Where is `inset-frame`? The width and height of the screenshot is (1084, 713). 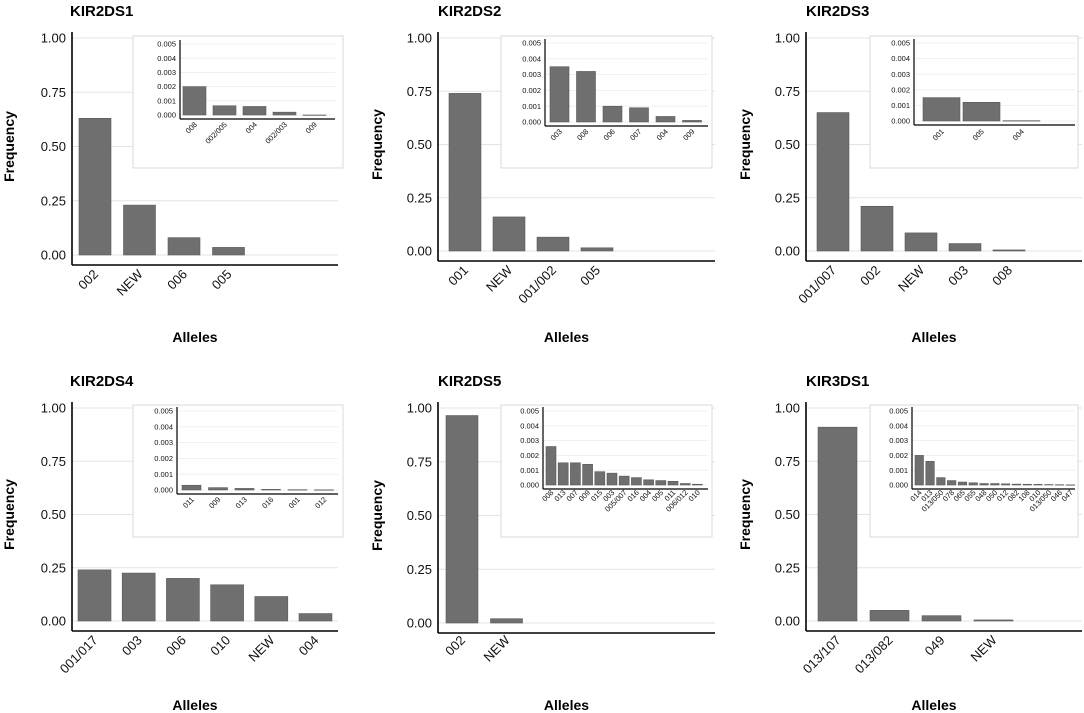
inset-frame is located at coordinates (606, 102).